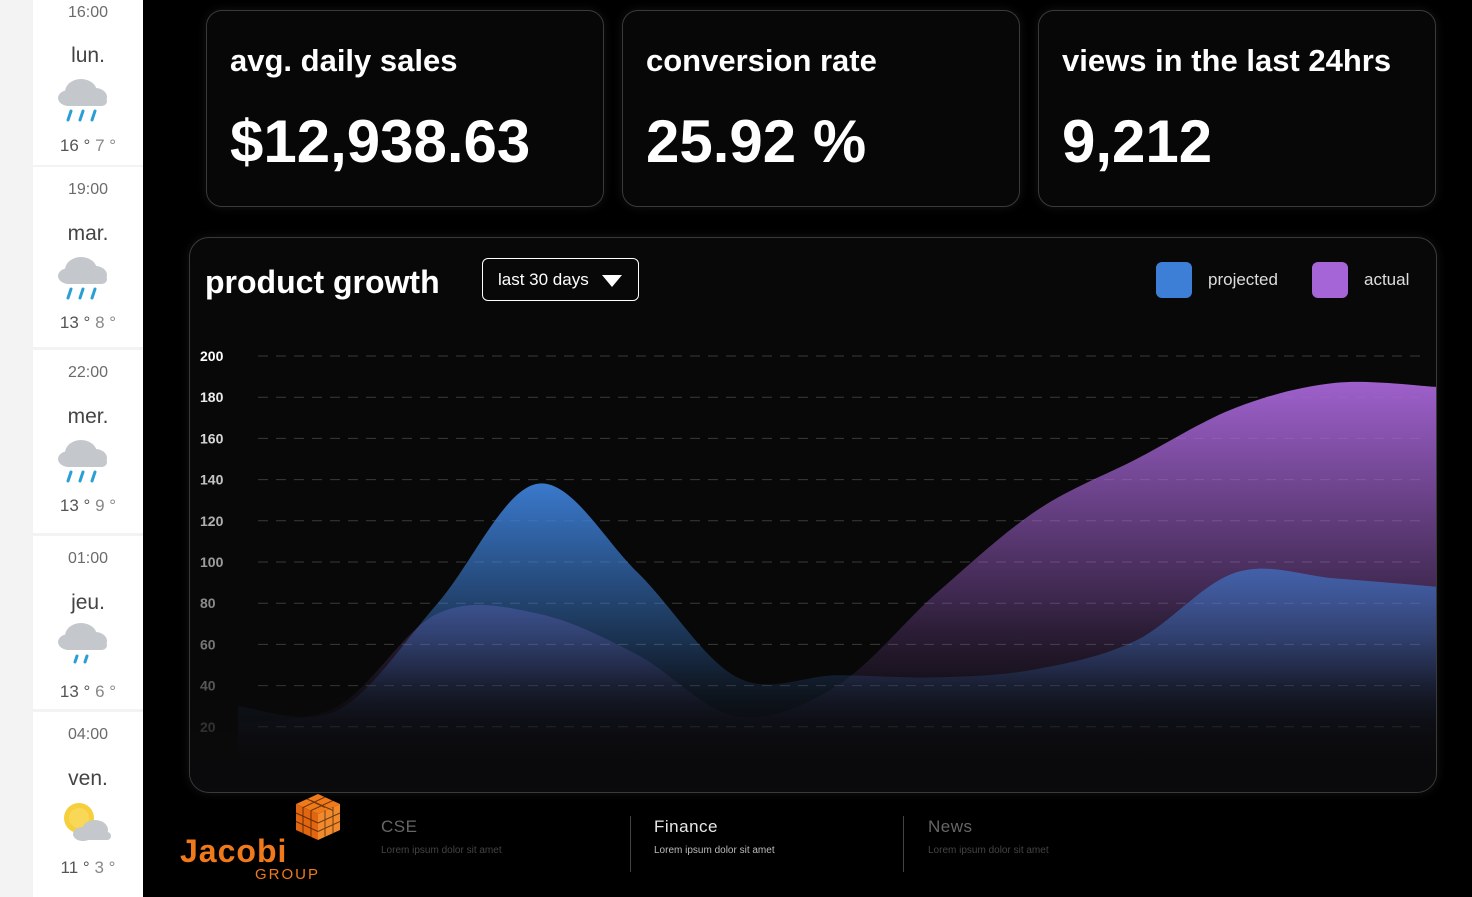 Image resolution: width=1472 pixels, height=897 pixels. I want to click on forecast-day: jeu., so click(88, 602).